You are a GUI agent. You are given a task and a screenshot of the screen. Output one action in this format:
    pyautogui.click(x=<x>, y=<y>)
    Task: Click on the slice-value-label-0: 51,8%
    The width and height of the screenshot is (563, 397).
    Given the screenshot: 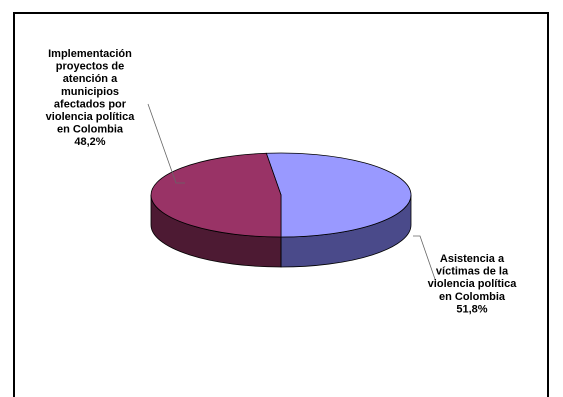 What is the action you would take?
    pyautogui.click(x=471, y=309)
    